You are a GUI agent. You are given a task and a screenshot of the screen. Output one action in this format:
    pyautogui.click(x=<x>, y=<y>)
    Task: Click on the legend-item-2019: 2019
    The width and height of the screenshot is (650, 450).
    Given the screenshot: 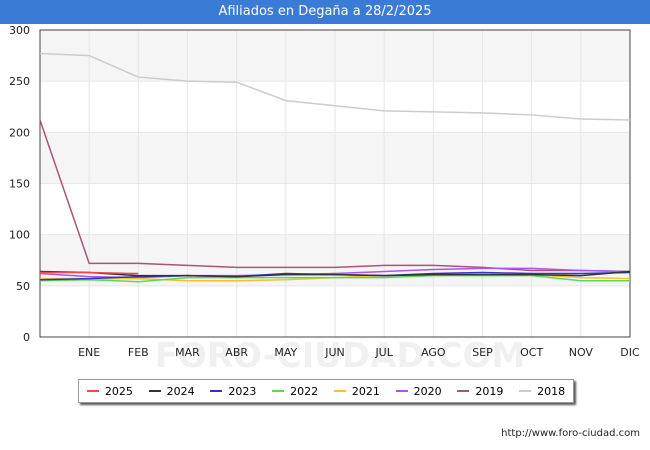 What is the action you would take?
    pyautogui.click(x=480, y=391)
    